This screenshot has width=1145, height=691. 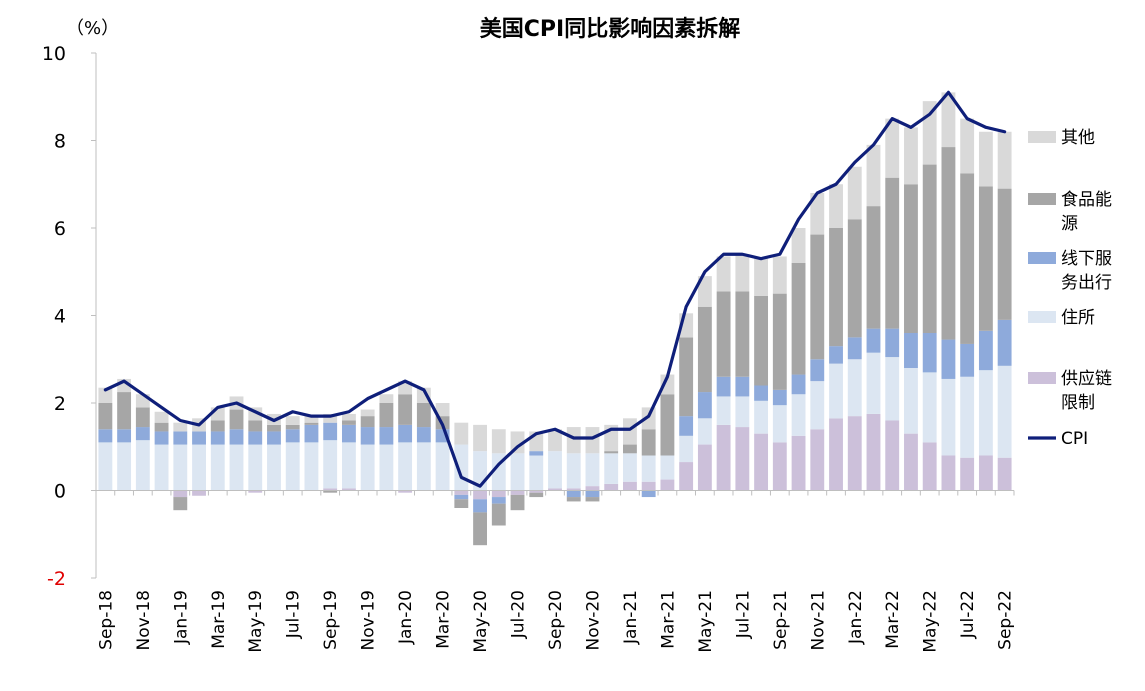 I want to click on legend-label-services: 线下服, so click(x=1086, y=259).